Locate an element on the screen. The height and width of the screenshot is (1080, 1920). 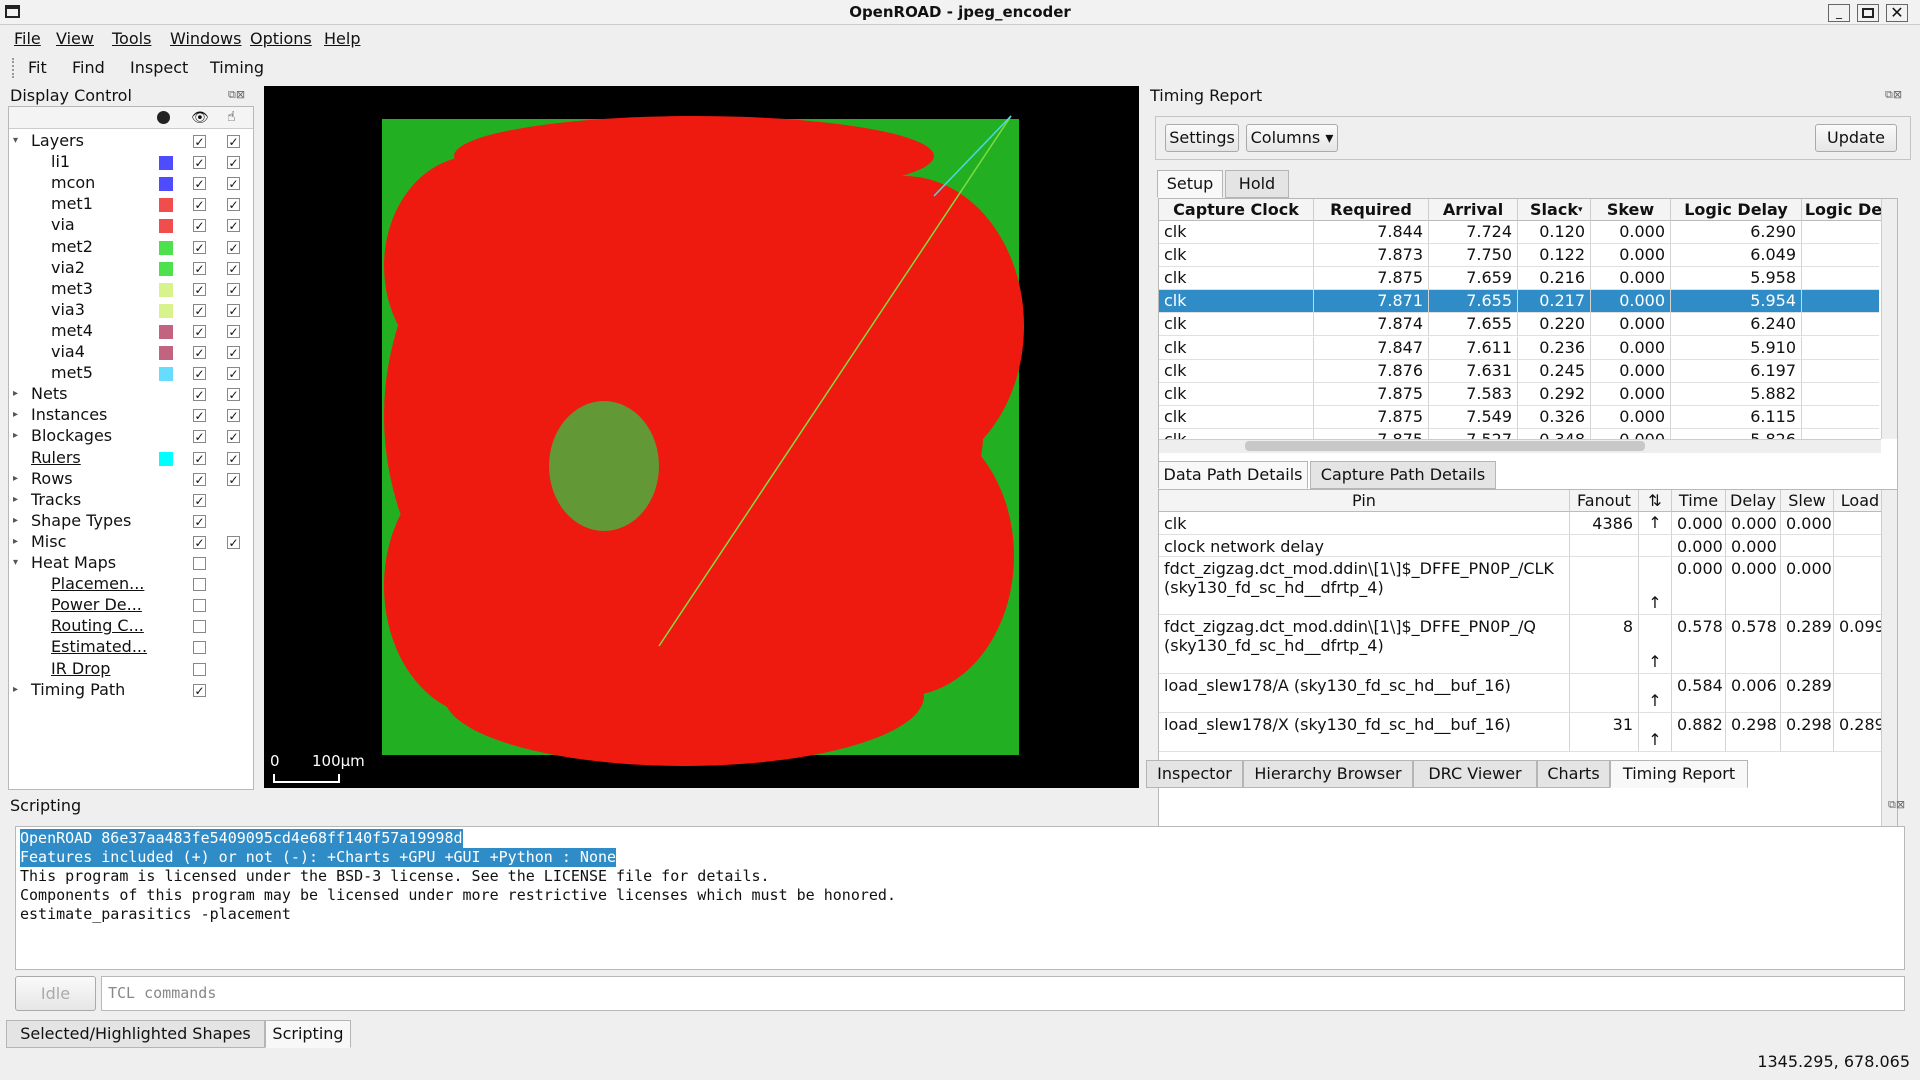
tree-label: Instances is located at coordinates (69, 415).